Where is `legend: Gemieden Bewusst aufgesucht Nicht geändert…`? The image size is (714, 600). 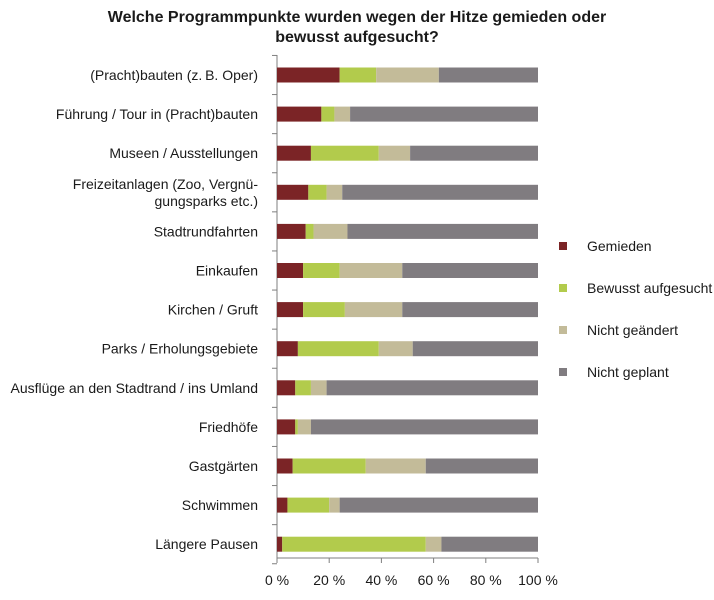
legend: Gemieden Bewusst aufgesucht Nicht geändert… is located at coordinates (635, 309).